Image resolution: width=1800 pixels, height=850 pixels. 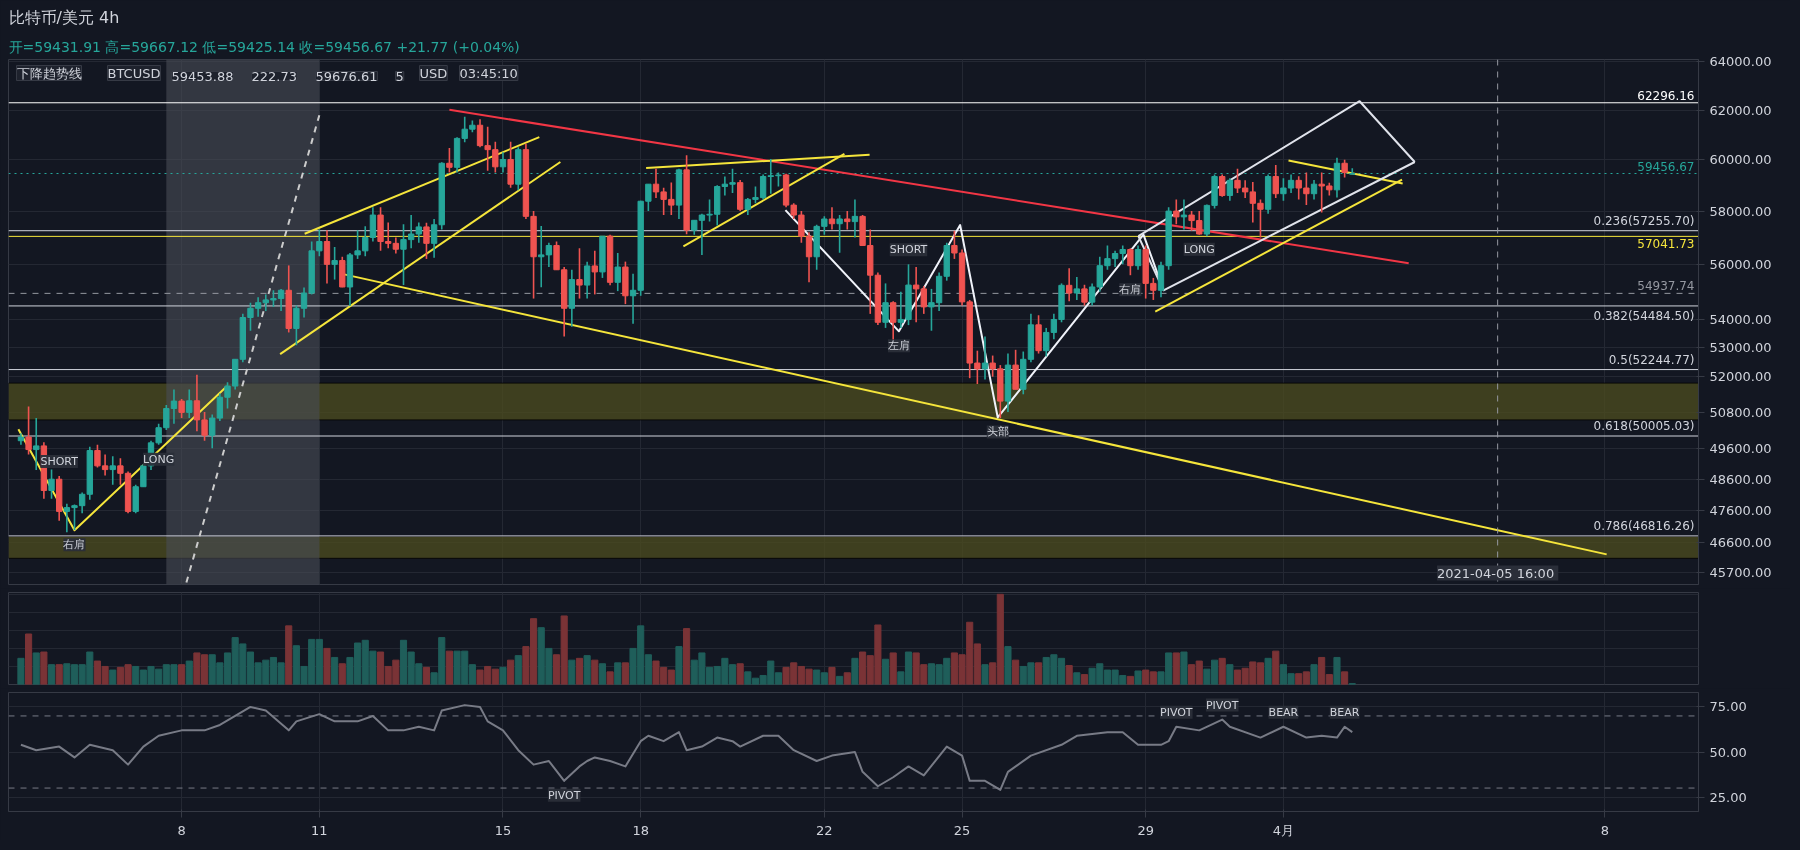 What do you see at coordinates (1728, 752) in the screenshot?
I see `y-tick-label: 50.00` at bounding box center [1728, 752].